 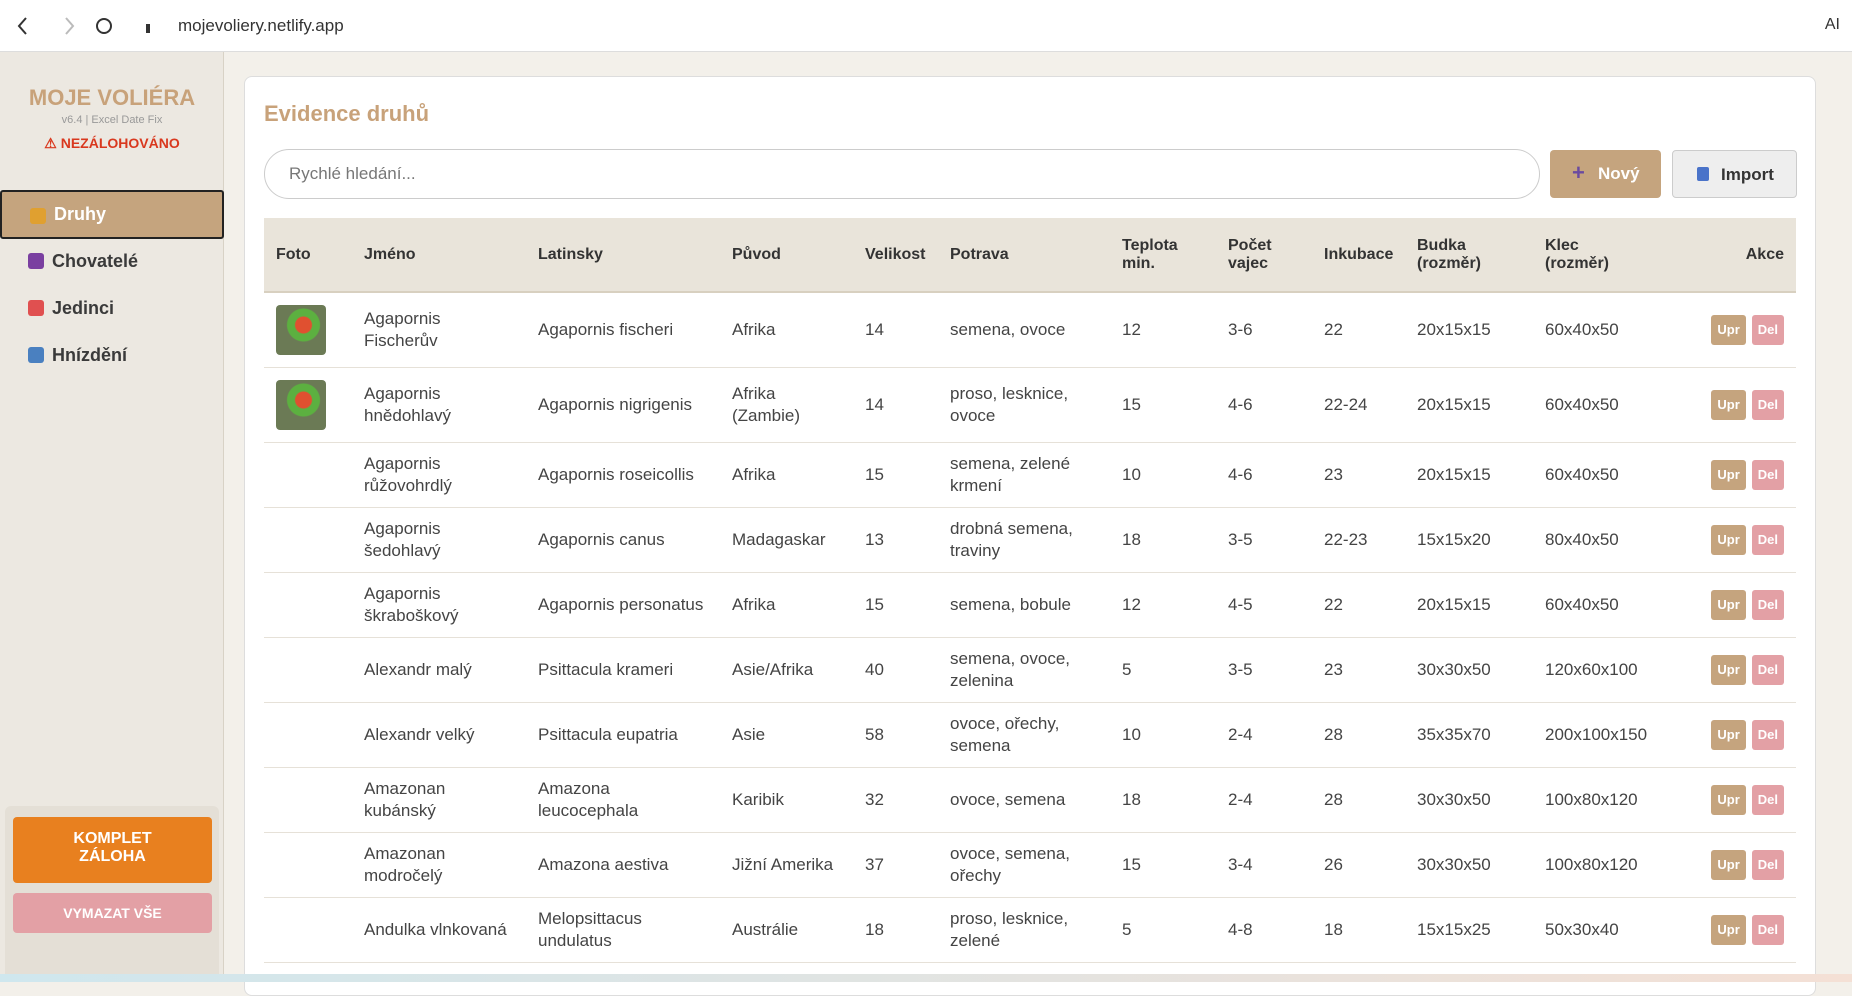 What do you see at coordinates (1605, 174) in the screenshot?
I see `new-button: + Nový` at bounding box center [1605, 174].